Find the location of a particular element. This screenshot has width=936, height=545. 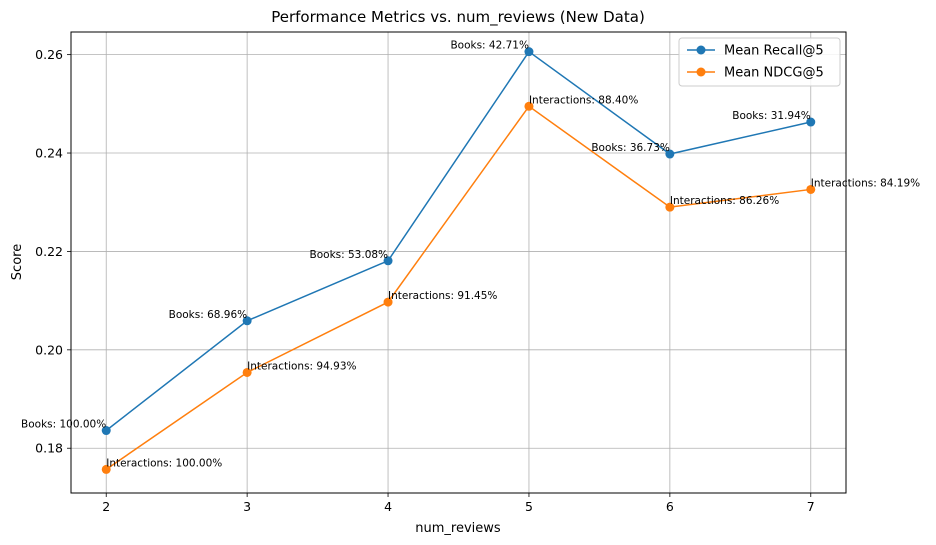

annotation-books: Books: 68.96% is located at coordinates (208, 315).